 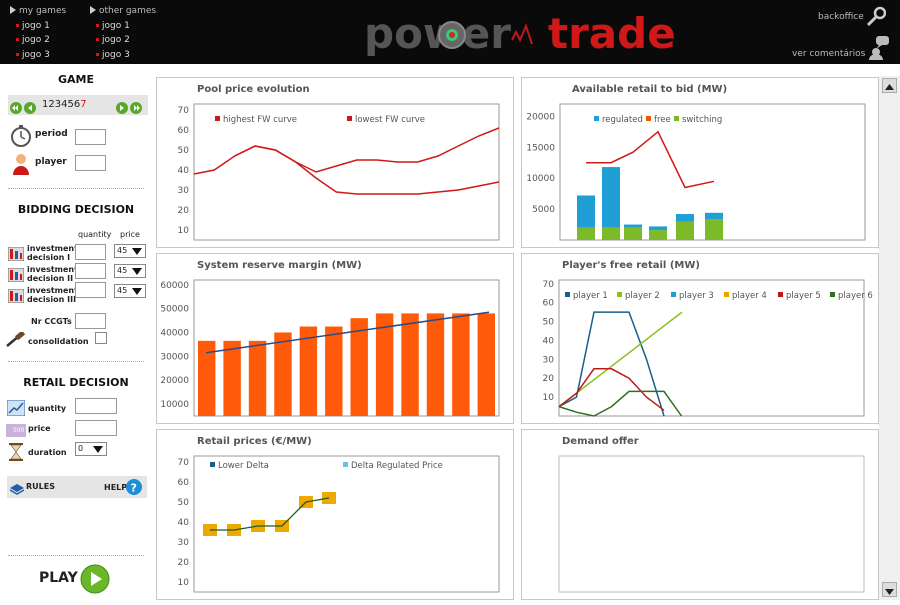 I want to click on nr-ccgts-field, so click(x=90, y=321).